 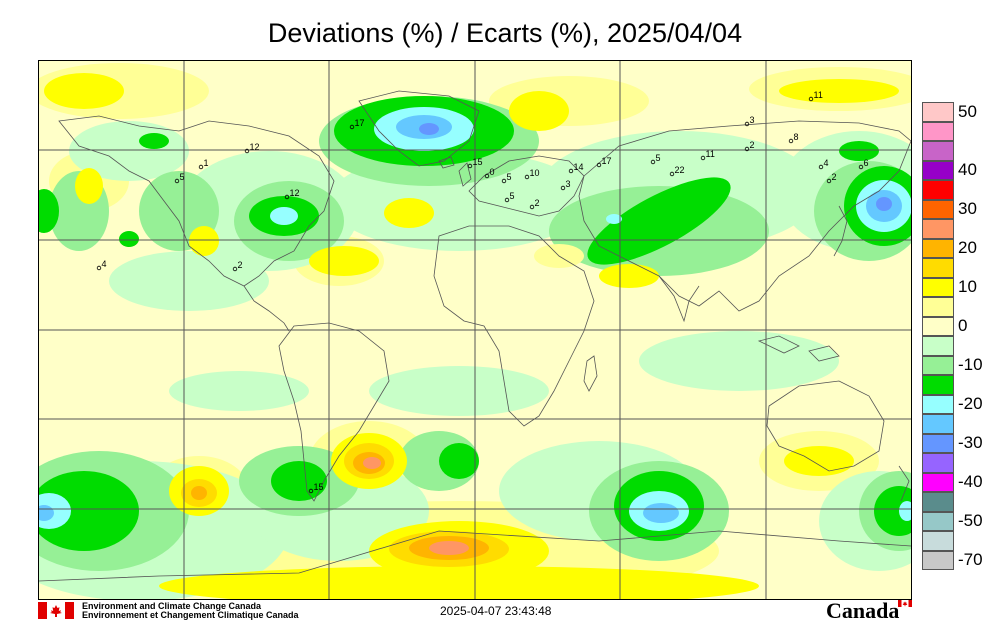 What do you see at coordinates (535, 173) in the screenshot?
I see `station-value: 10` at bounding box center [535, 173].